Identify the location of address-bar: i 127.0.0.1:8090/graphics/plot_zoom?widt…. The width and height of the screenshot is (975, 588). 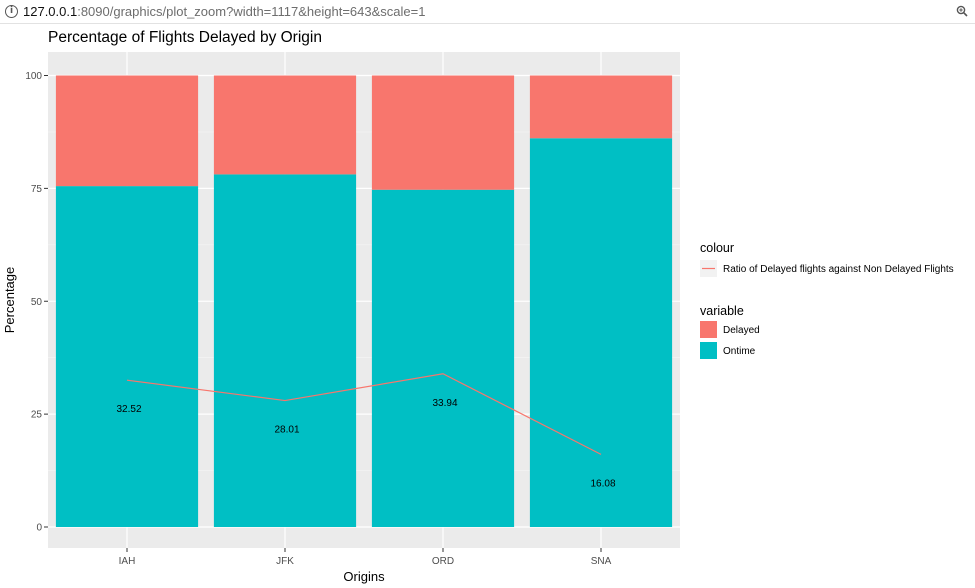
(487, 12).